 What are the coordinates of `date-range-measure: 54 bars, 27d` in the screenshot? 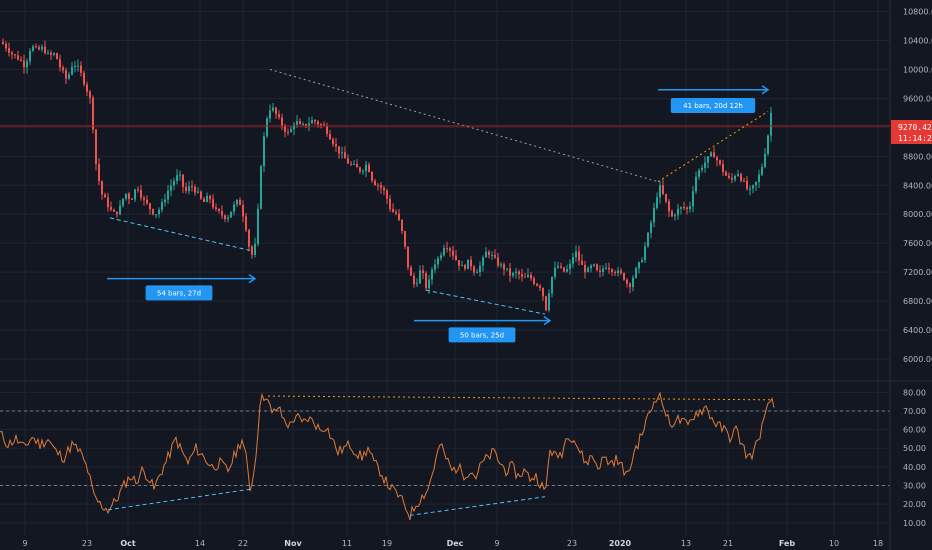 It's located at (182, 287).